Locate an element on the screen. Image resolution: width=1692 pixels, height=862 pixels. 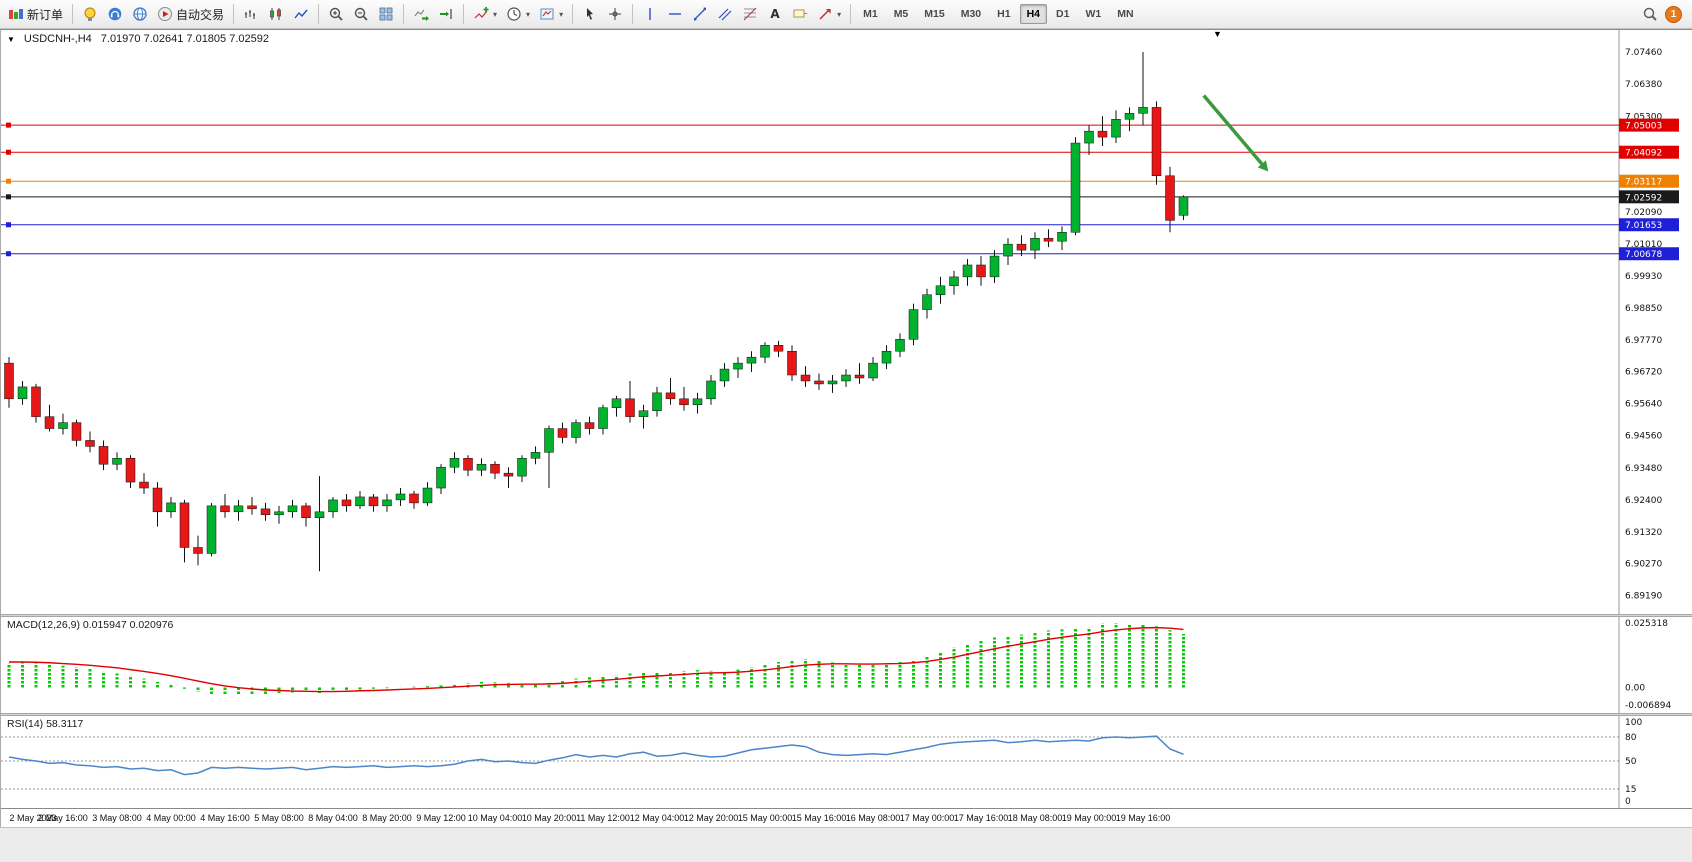
vertical-line-button is located at coordinates (650, 14).